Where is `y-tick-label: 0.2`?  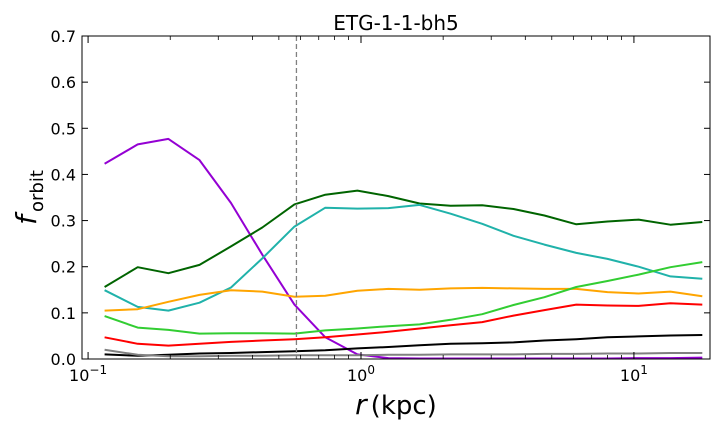 y-tick-label: 0.2 is located at coordinates (63, 267).